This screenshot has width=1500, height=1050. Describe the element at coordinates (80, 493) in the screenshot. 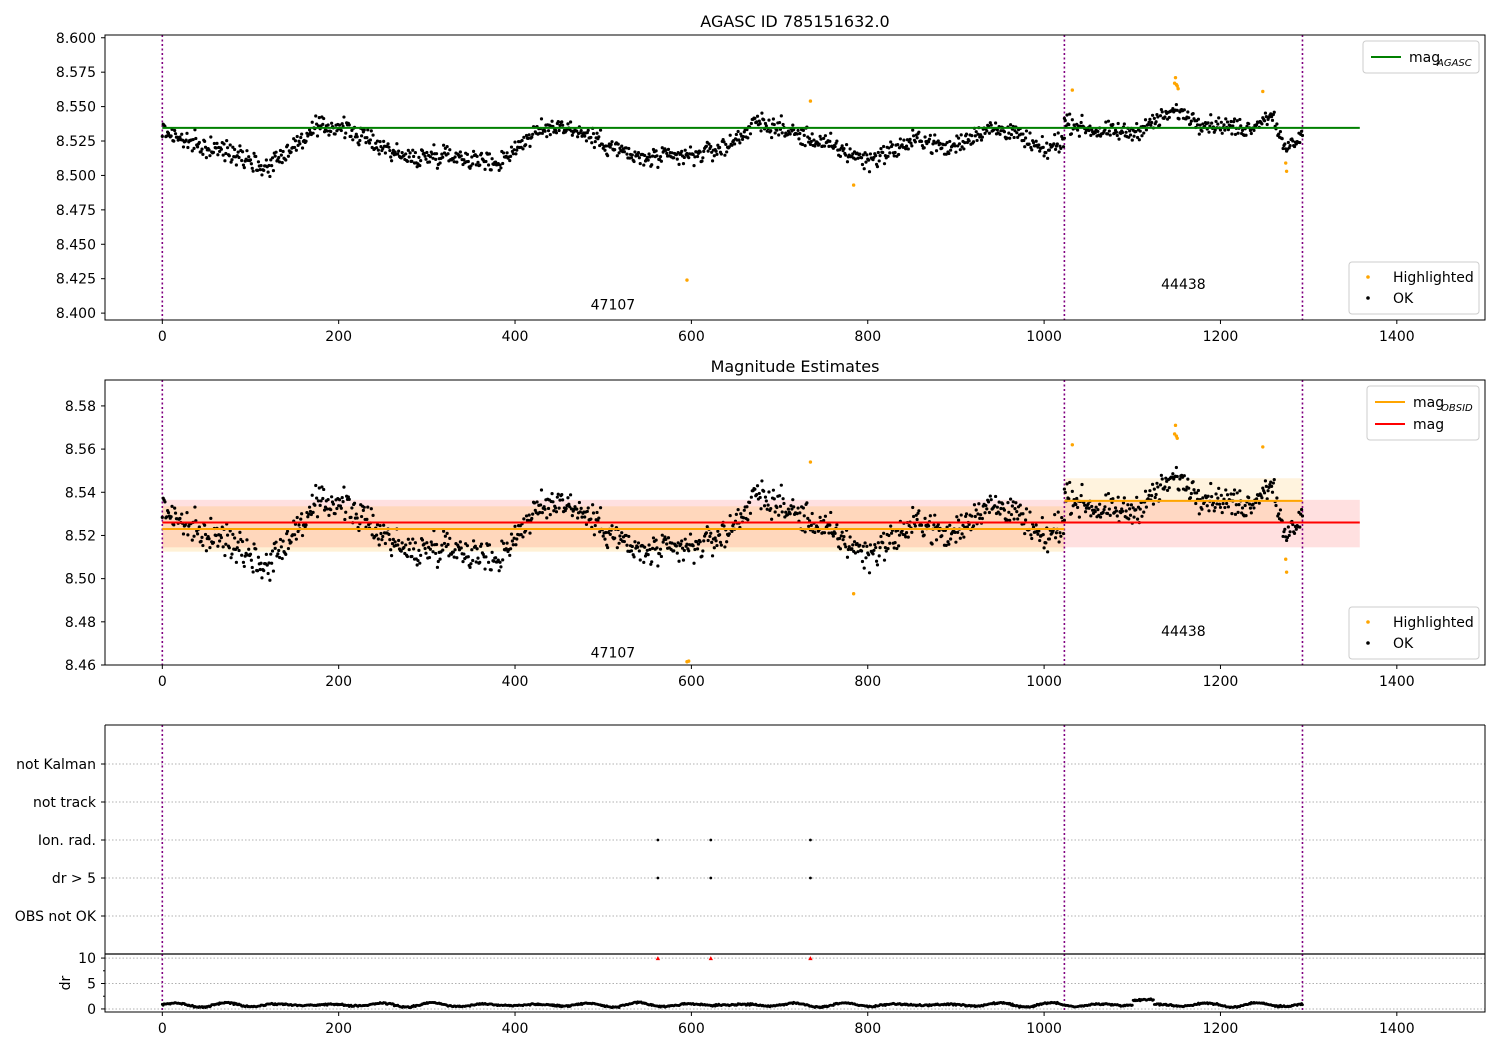

I see `y-tick-label: 8.54` at that location.